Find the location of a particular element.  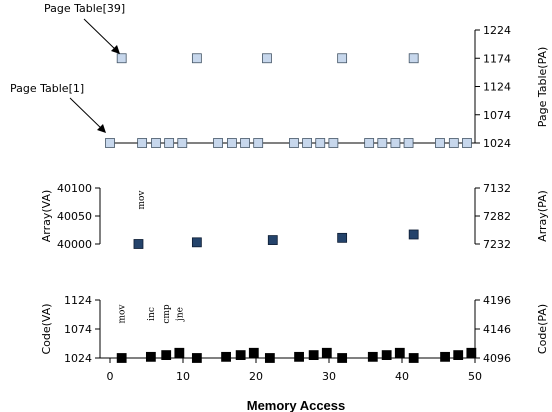

code-annotation: cmp is located at coordinates (167, 314).